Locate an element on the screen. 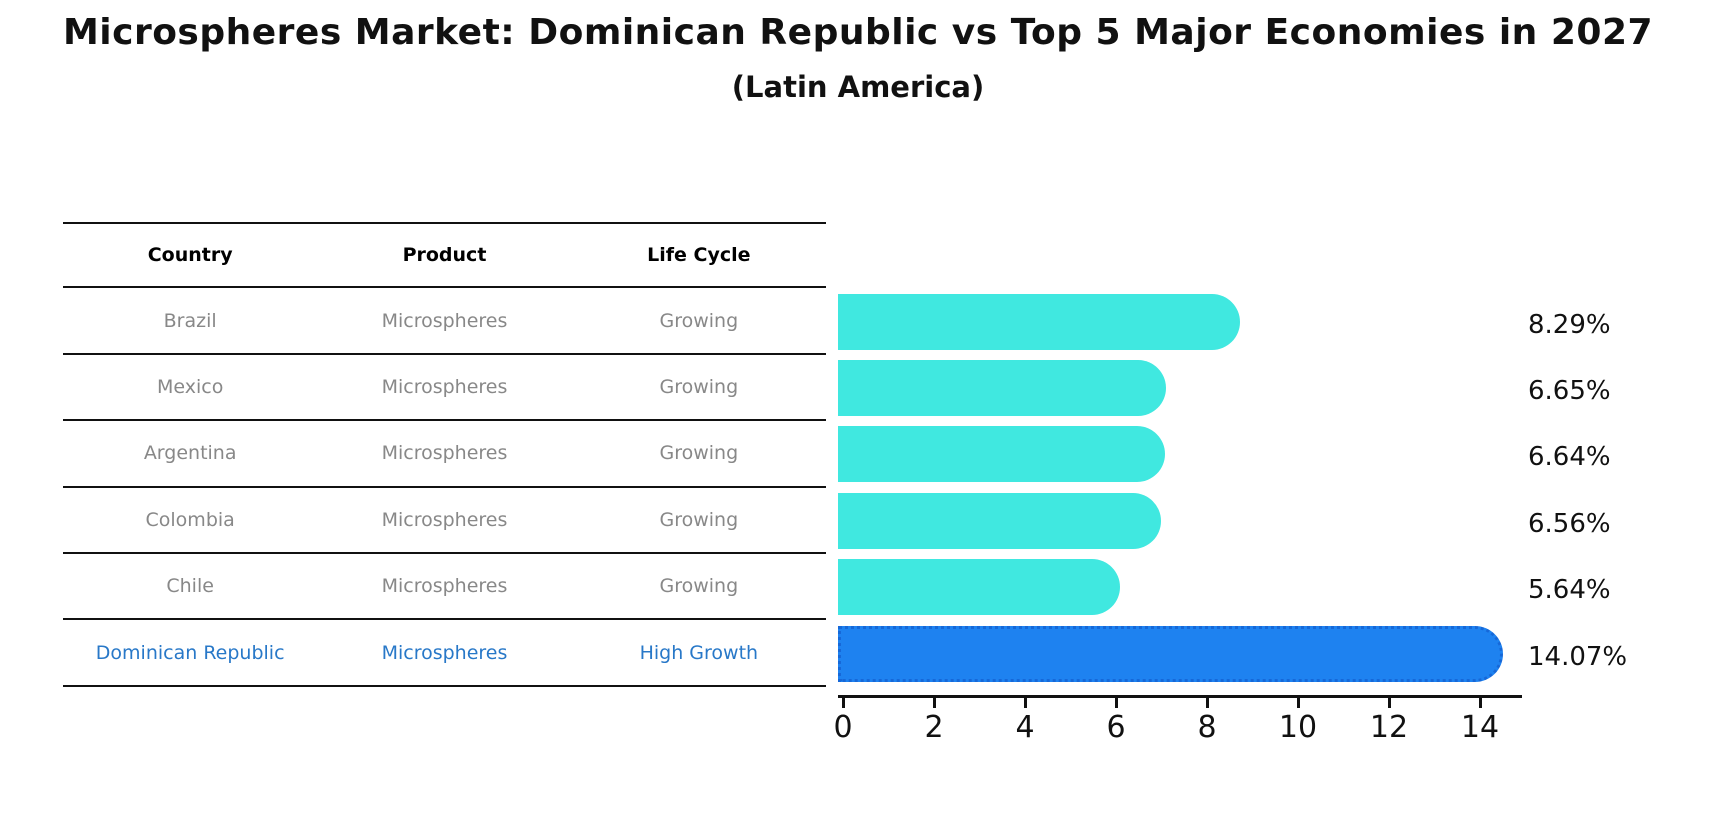 The image size is (1716, 823). x-axis-tick-label: 6 is located at coordinates (1116, 727).